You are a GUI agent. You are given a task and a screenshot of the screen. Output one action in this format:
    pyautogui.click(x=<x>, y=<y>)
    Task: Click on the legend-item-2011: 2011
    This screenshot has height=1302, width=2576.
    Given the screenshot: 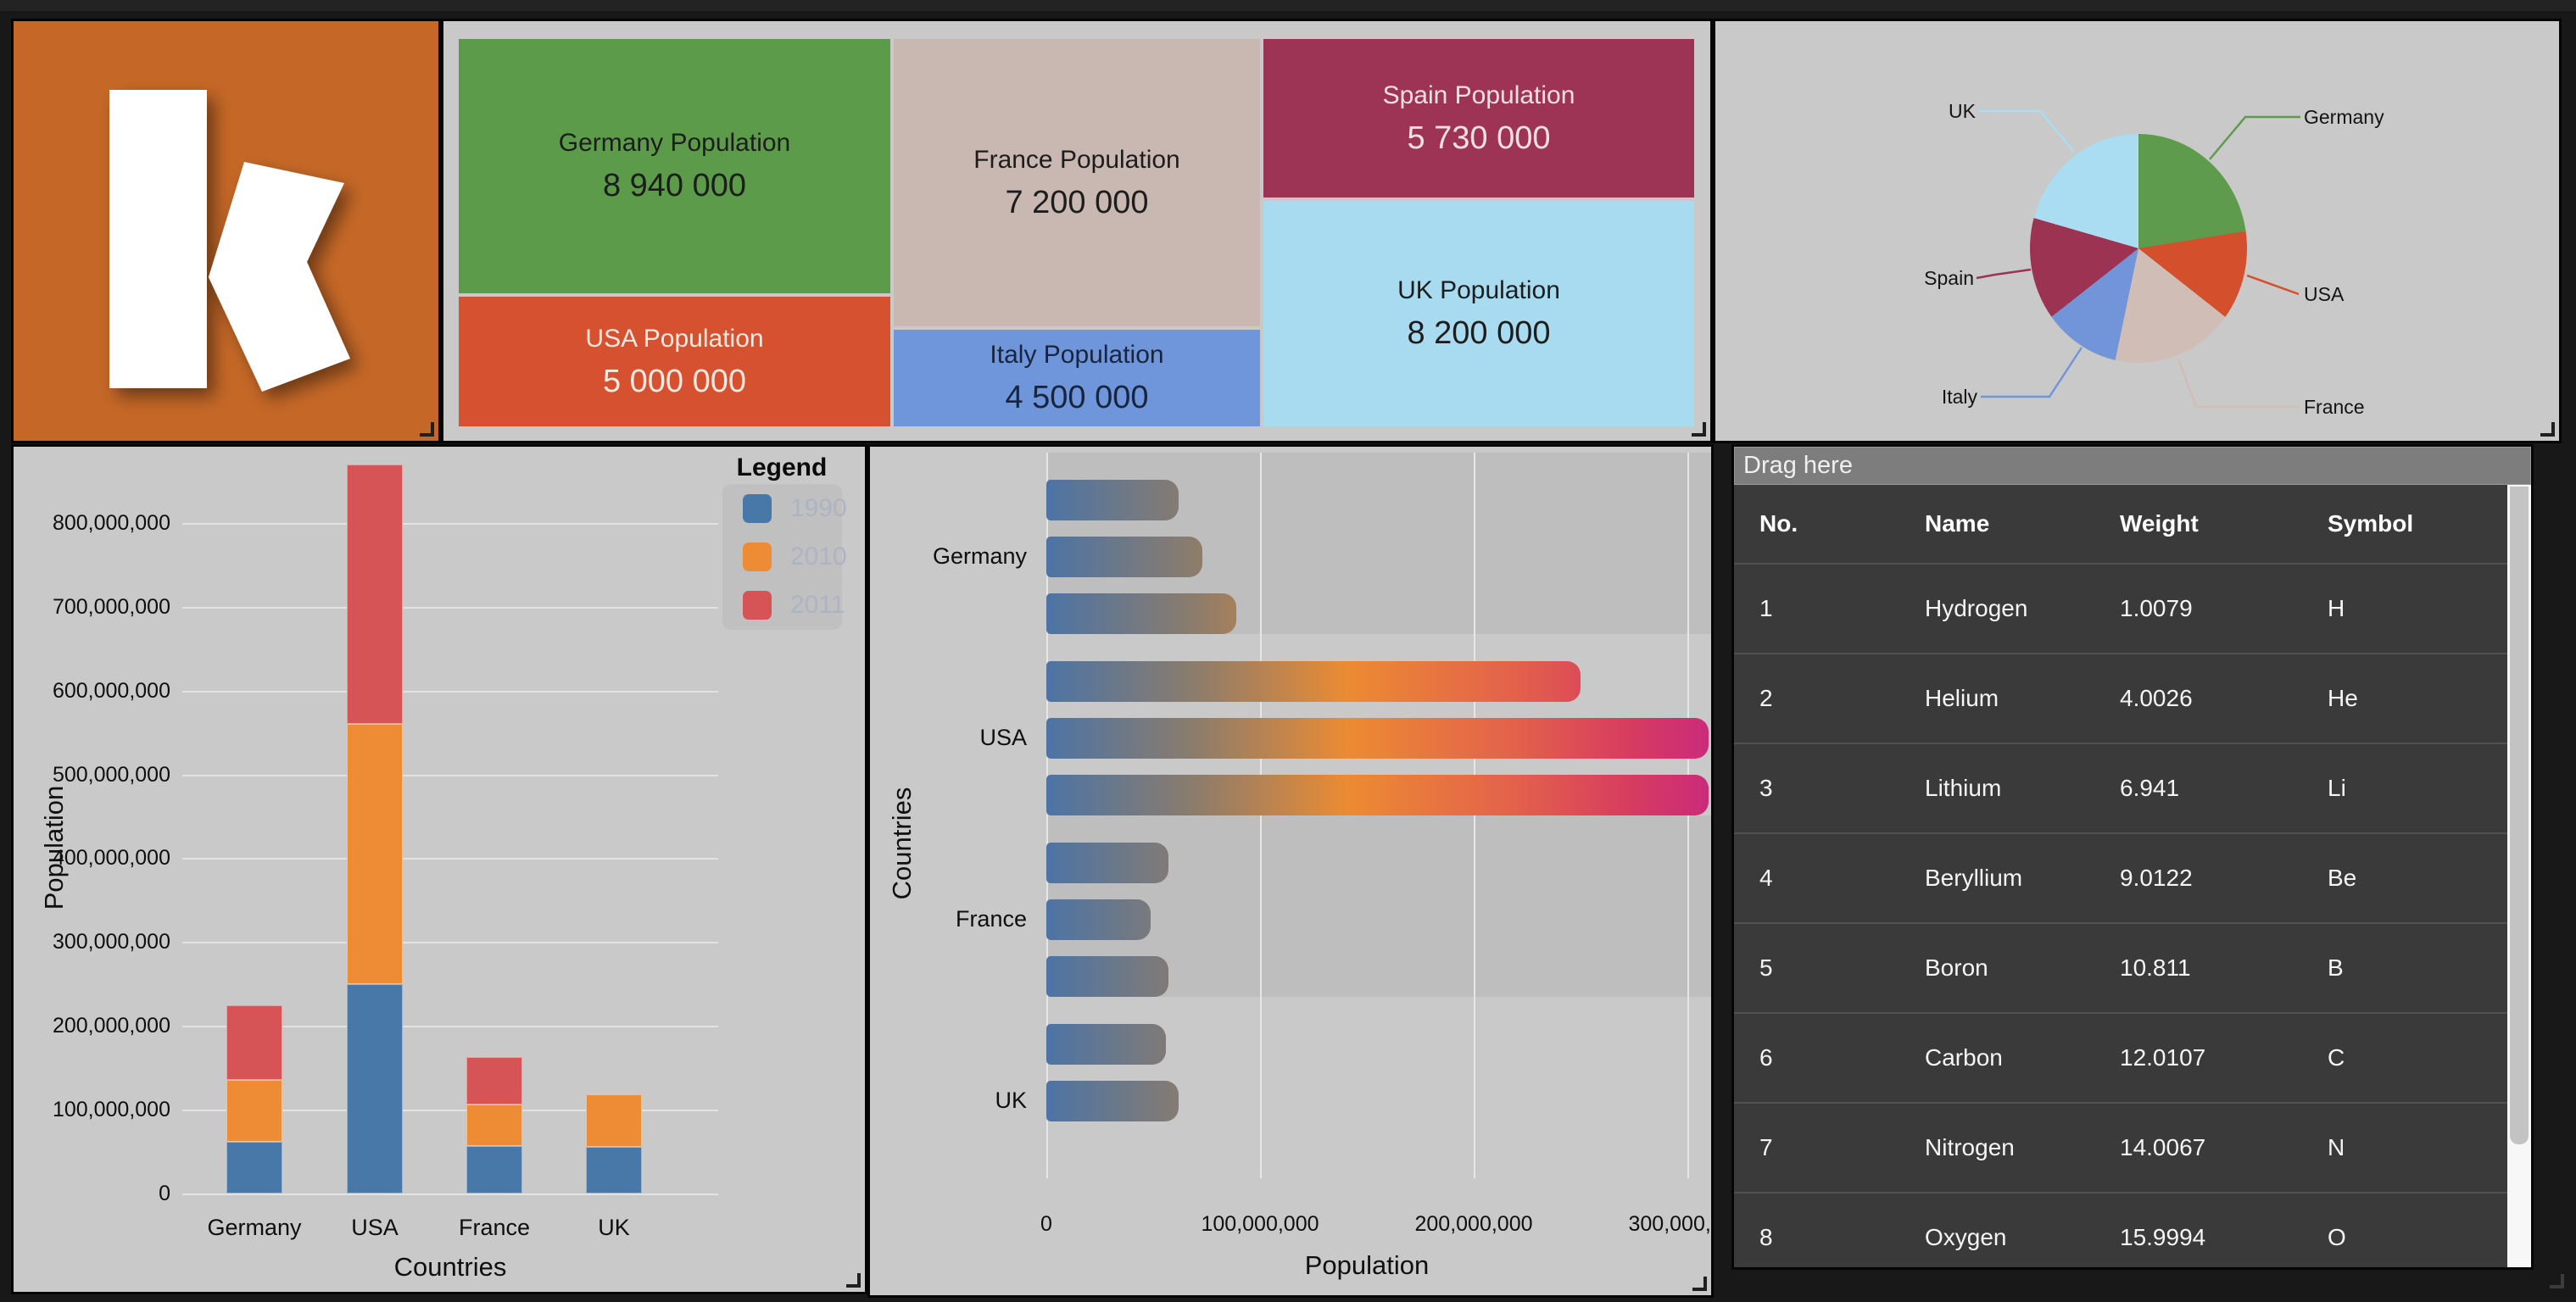 What is the action you would take?
    pyautogui.click(x=794, y=605)
    